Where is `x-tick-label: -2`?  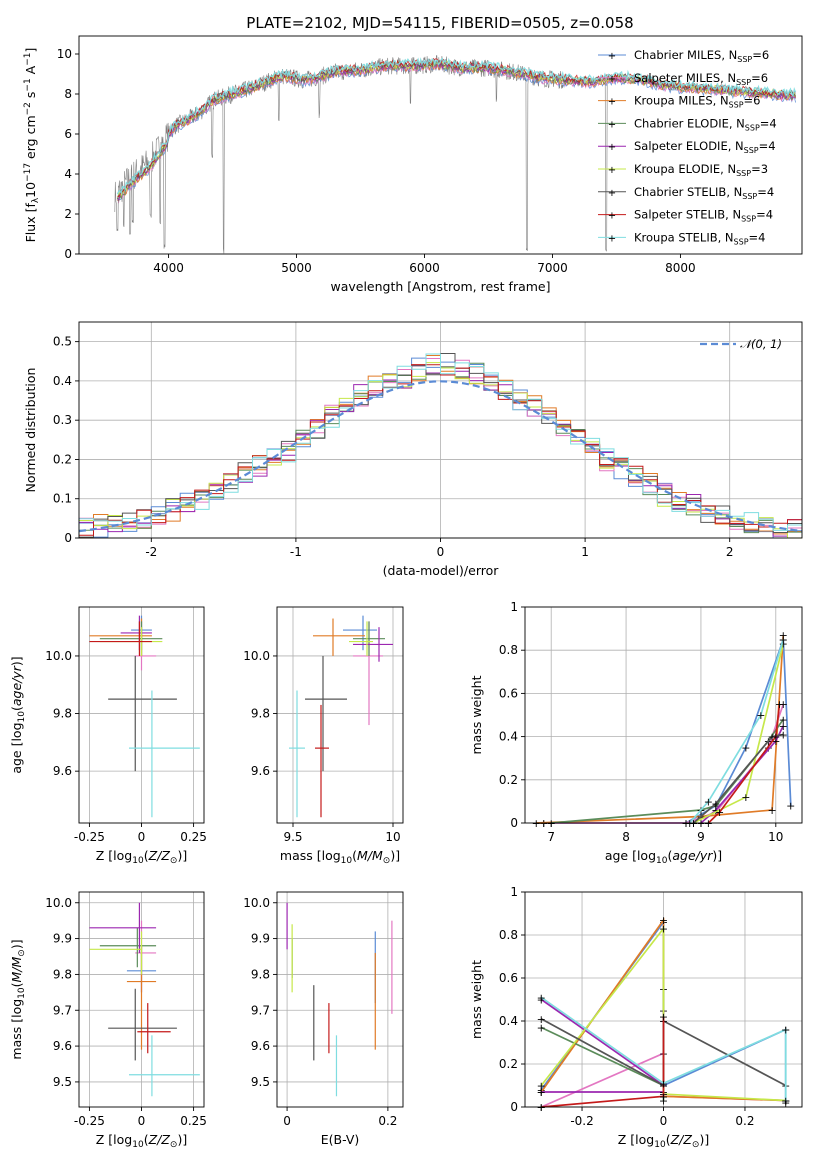
x-tick-label: -2 is located at coordinates (151, 552).